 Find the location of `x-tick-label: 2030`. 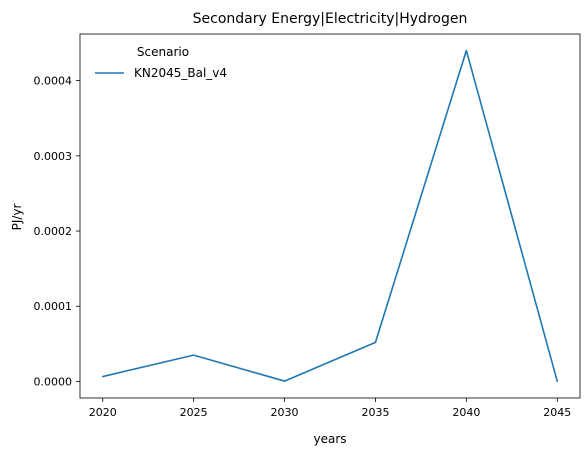

x-tick-label: 2030 is located at coordinates (285, 412).